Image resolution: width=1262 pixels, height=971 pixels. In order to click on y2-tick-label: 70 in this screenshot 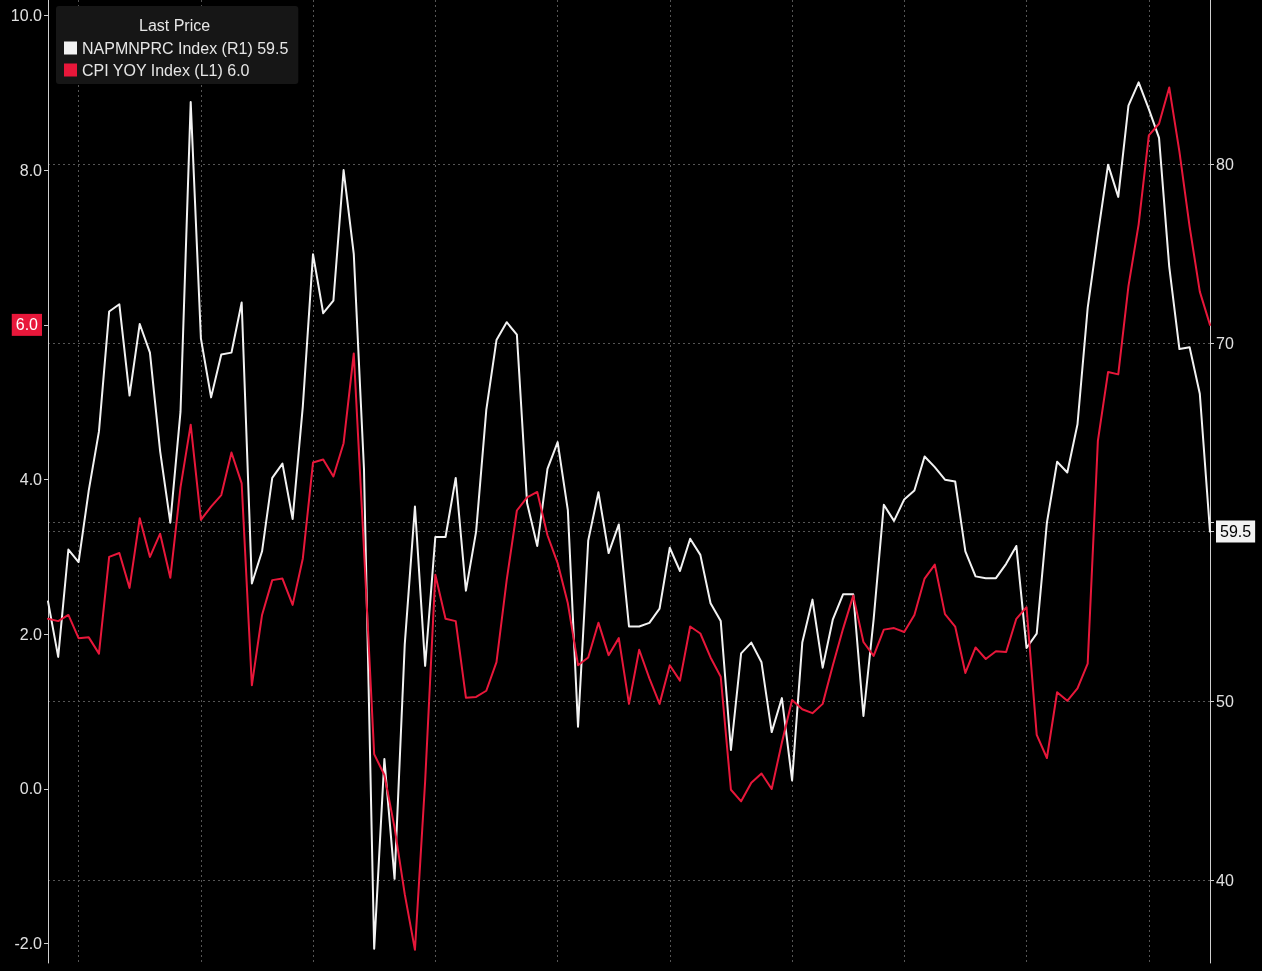, I will do `click(1225, 344)`.